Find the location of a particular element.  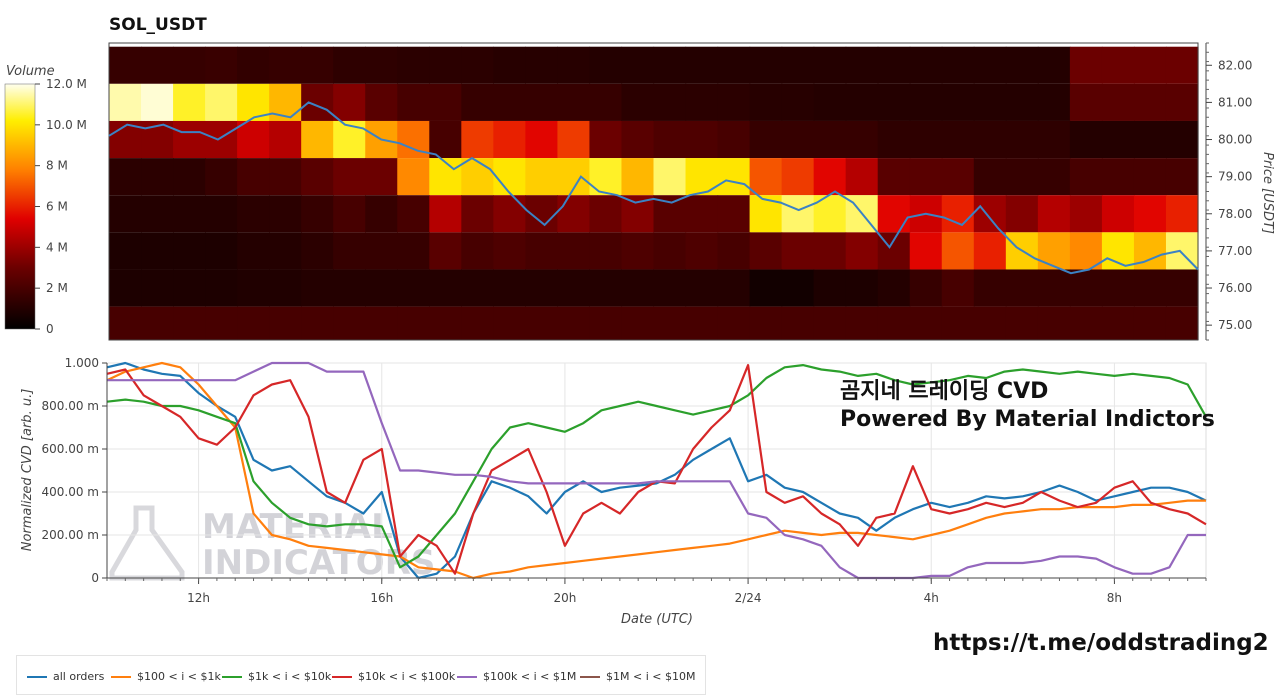

legend-item-10k-100k: $10k < i < $100k is located at coordinates (393, 676).